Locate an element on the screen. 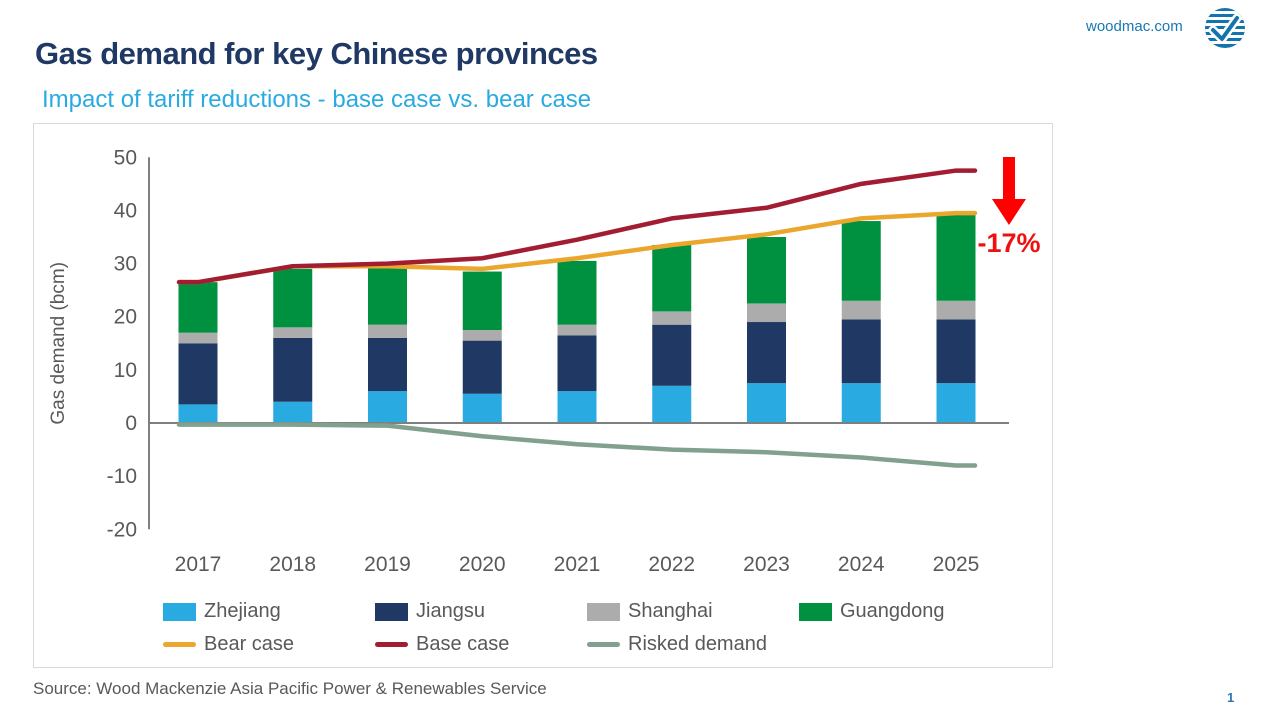 This screenshot has width=1280, height=720. bar-segment-jiangsu-2025 is located at coordinates (956, 351).